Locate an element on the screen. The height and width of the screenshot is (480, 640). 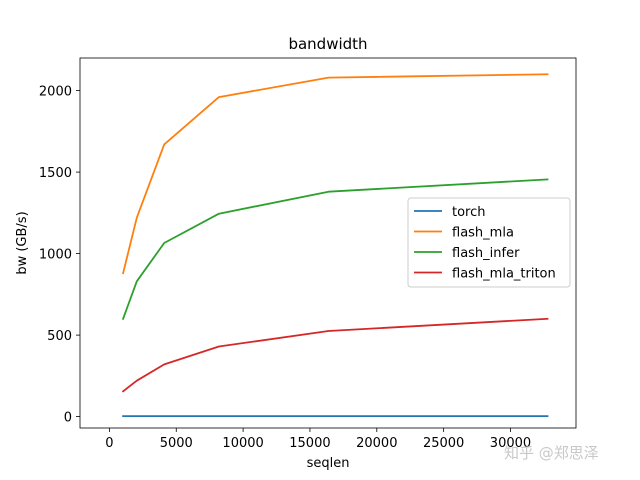
y-tick-label: 1000 is located at coordinates (55, 255).